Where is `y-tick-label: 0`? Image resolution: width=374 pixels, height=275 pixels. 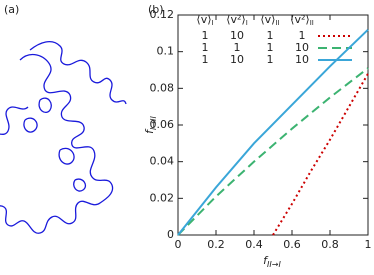
y-tick-label: 0 is located at coordinates (170, 234).